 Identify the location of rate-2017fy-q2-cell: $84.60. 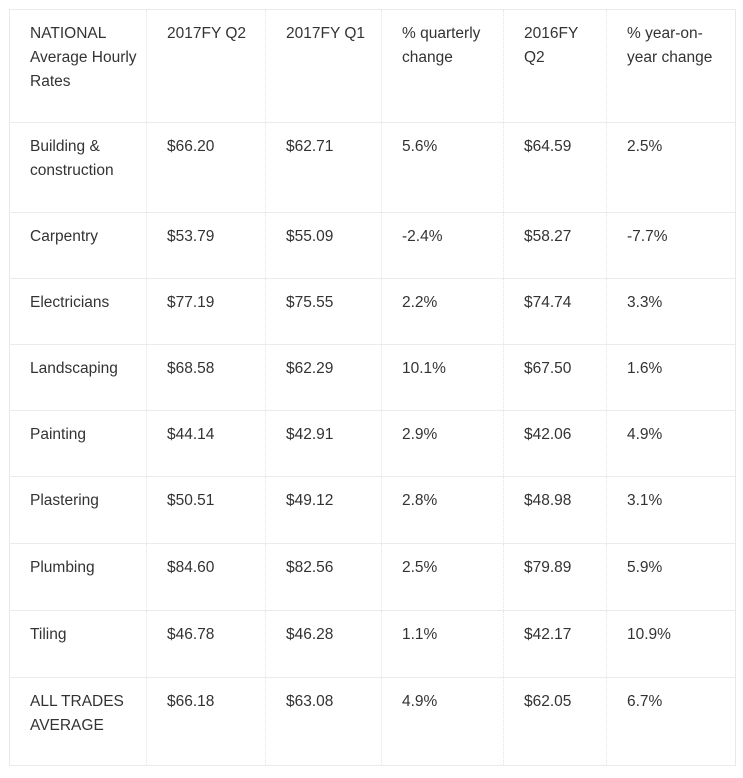
(206, 577).